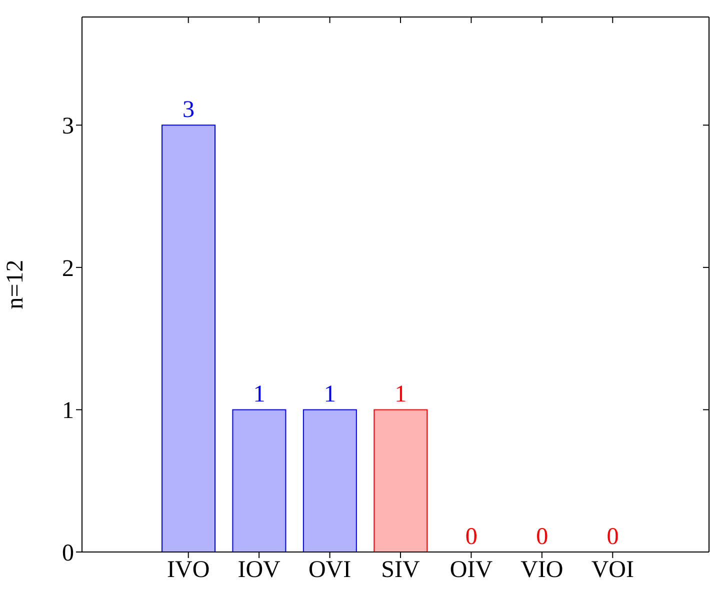 Image resolution: width=710 pixels, height=600 pixels. Describe the element at coordinates (188, 110) in the screenshot. I see `data-label: 3` at that location.